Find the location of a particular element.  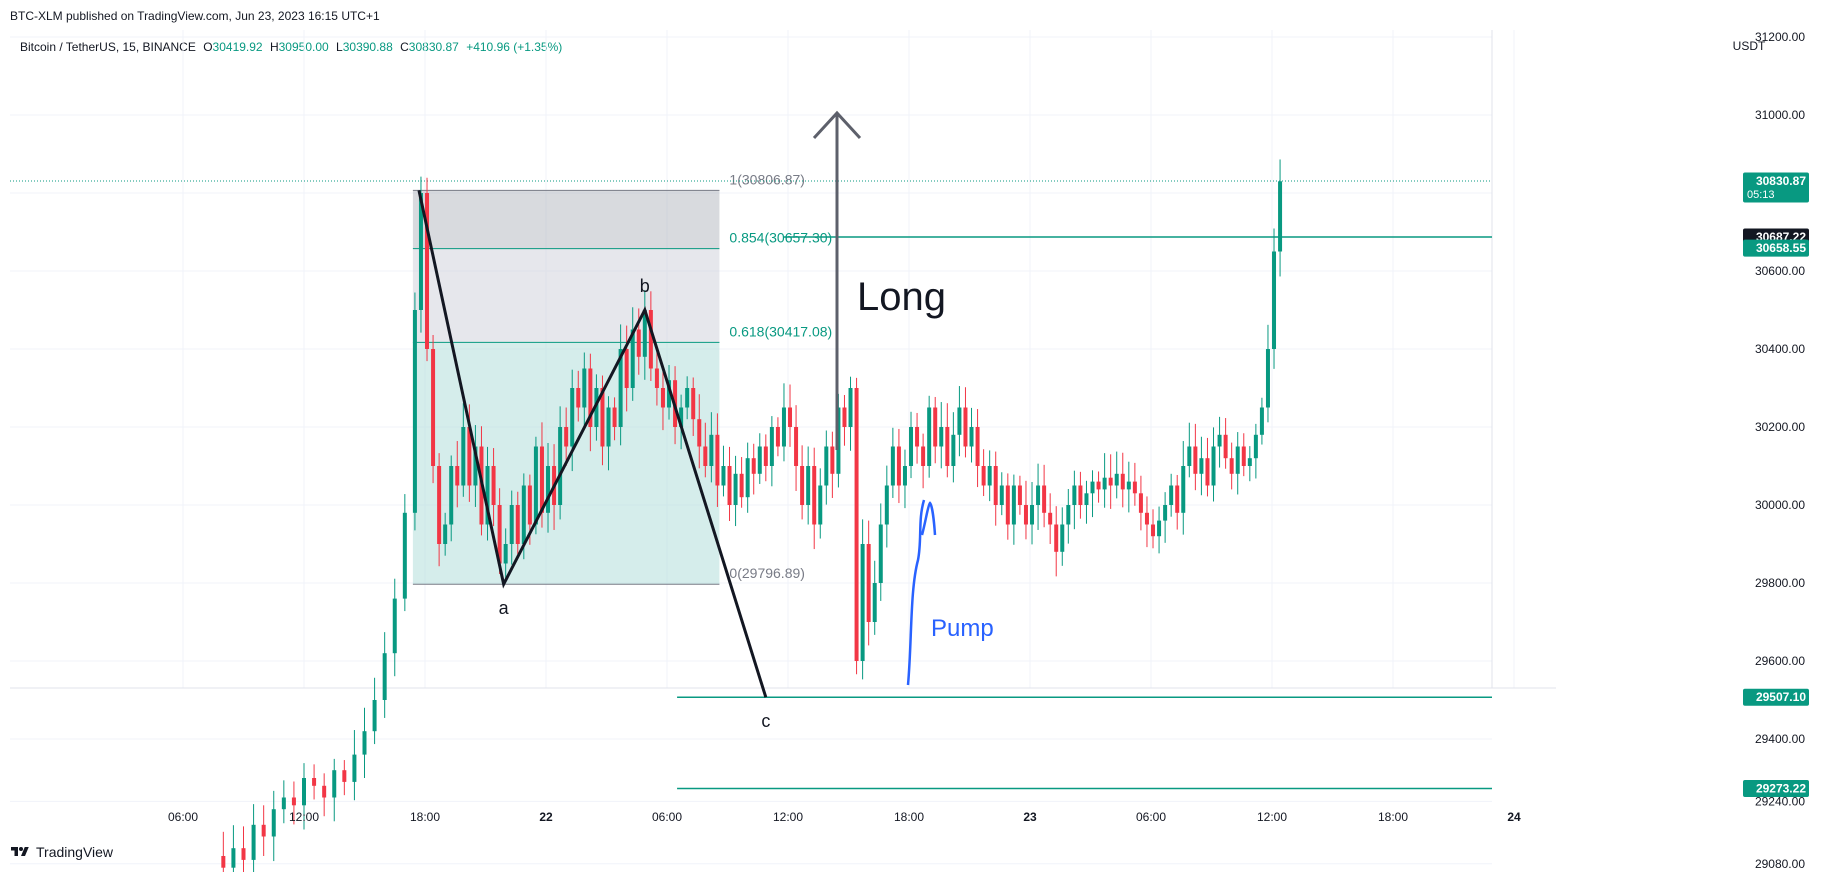

open-label: O is located at coordinates (208, 47).